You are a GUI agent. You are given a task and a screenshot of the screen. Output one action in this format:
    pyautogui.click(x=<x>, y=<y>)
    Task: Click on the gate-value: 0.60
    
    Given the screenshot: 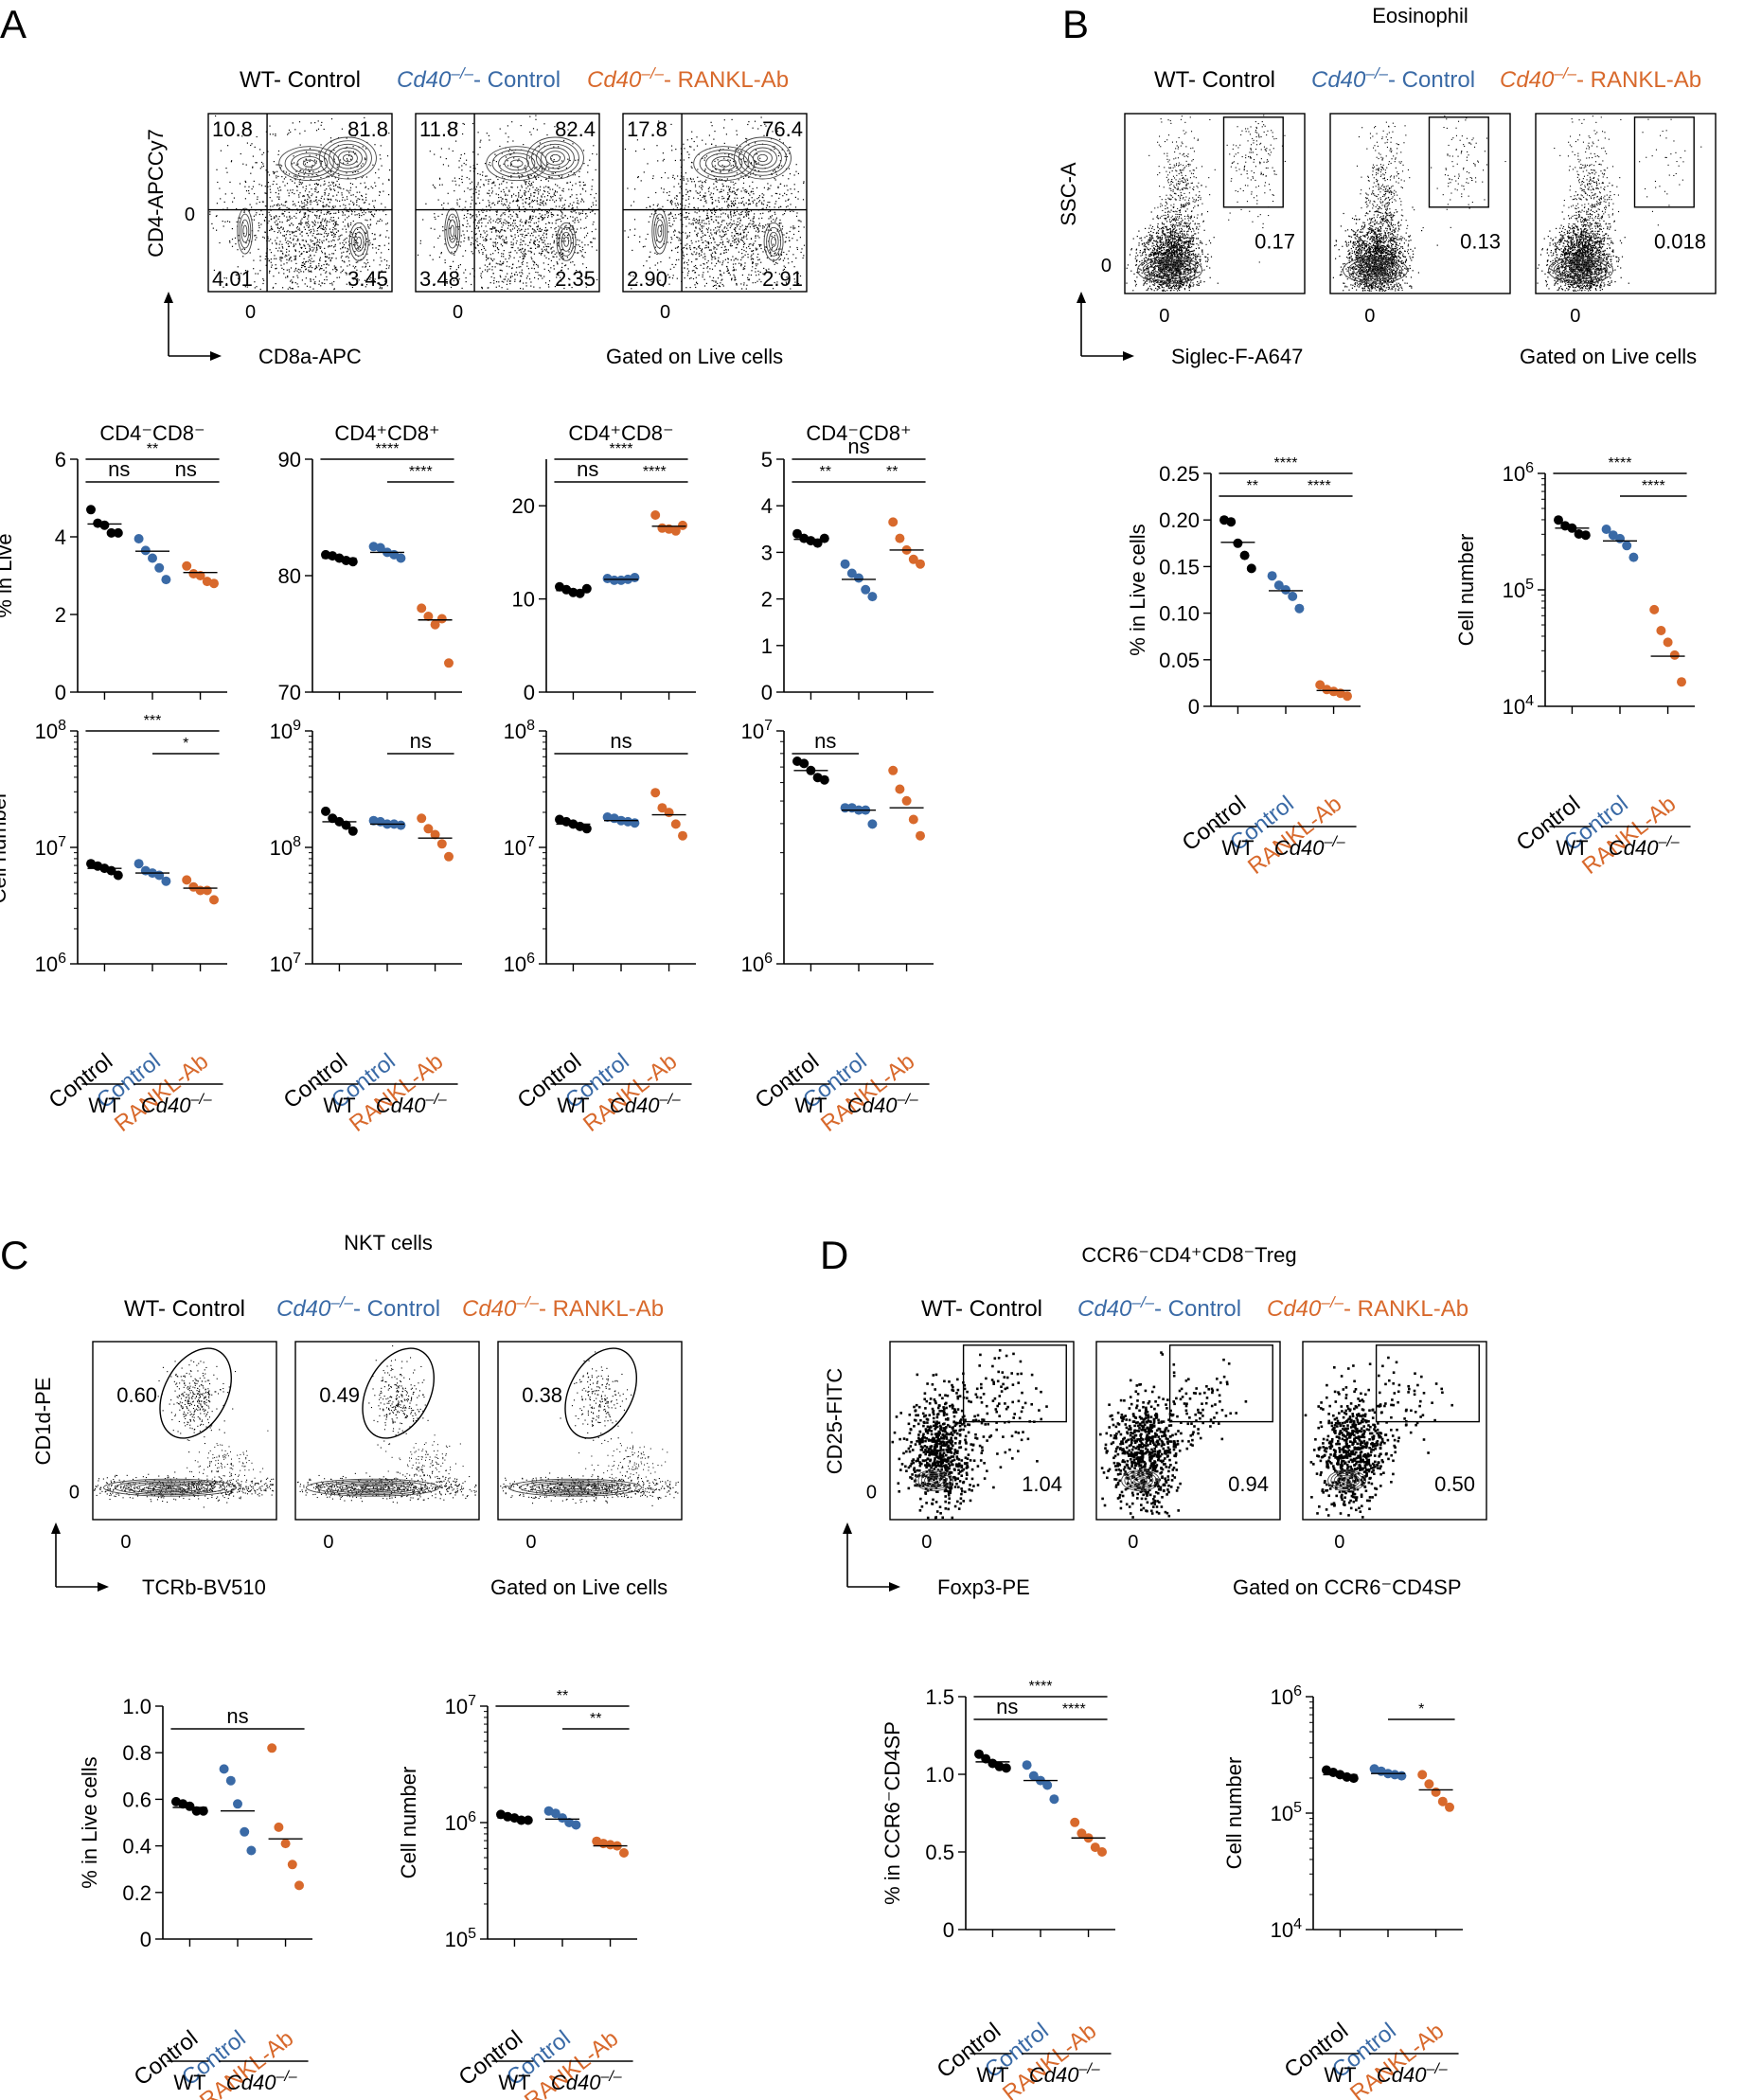 What is the action you would take?
    pyautogui.click(x=137, y=1395)
    